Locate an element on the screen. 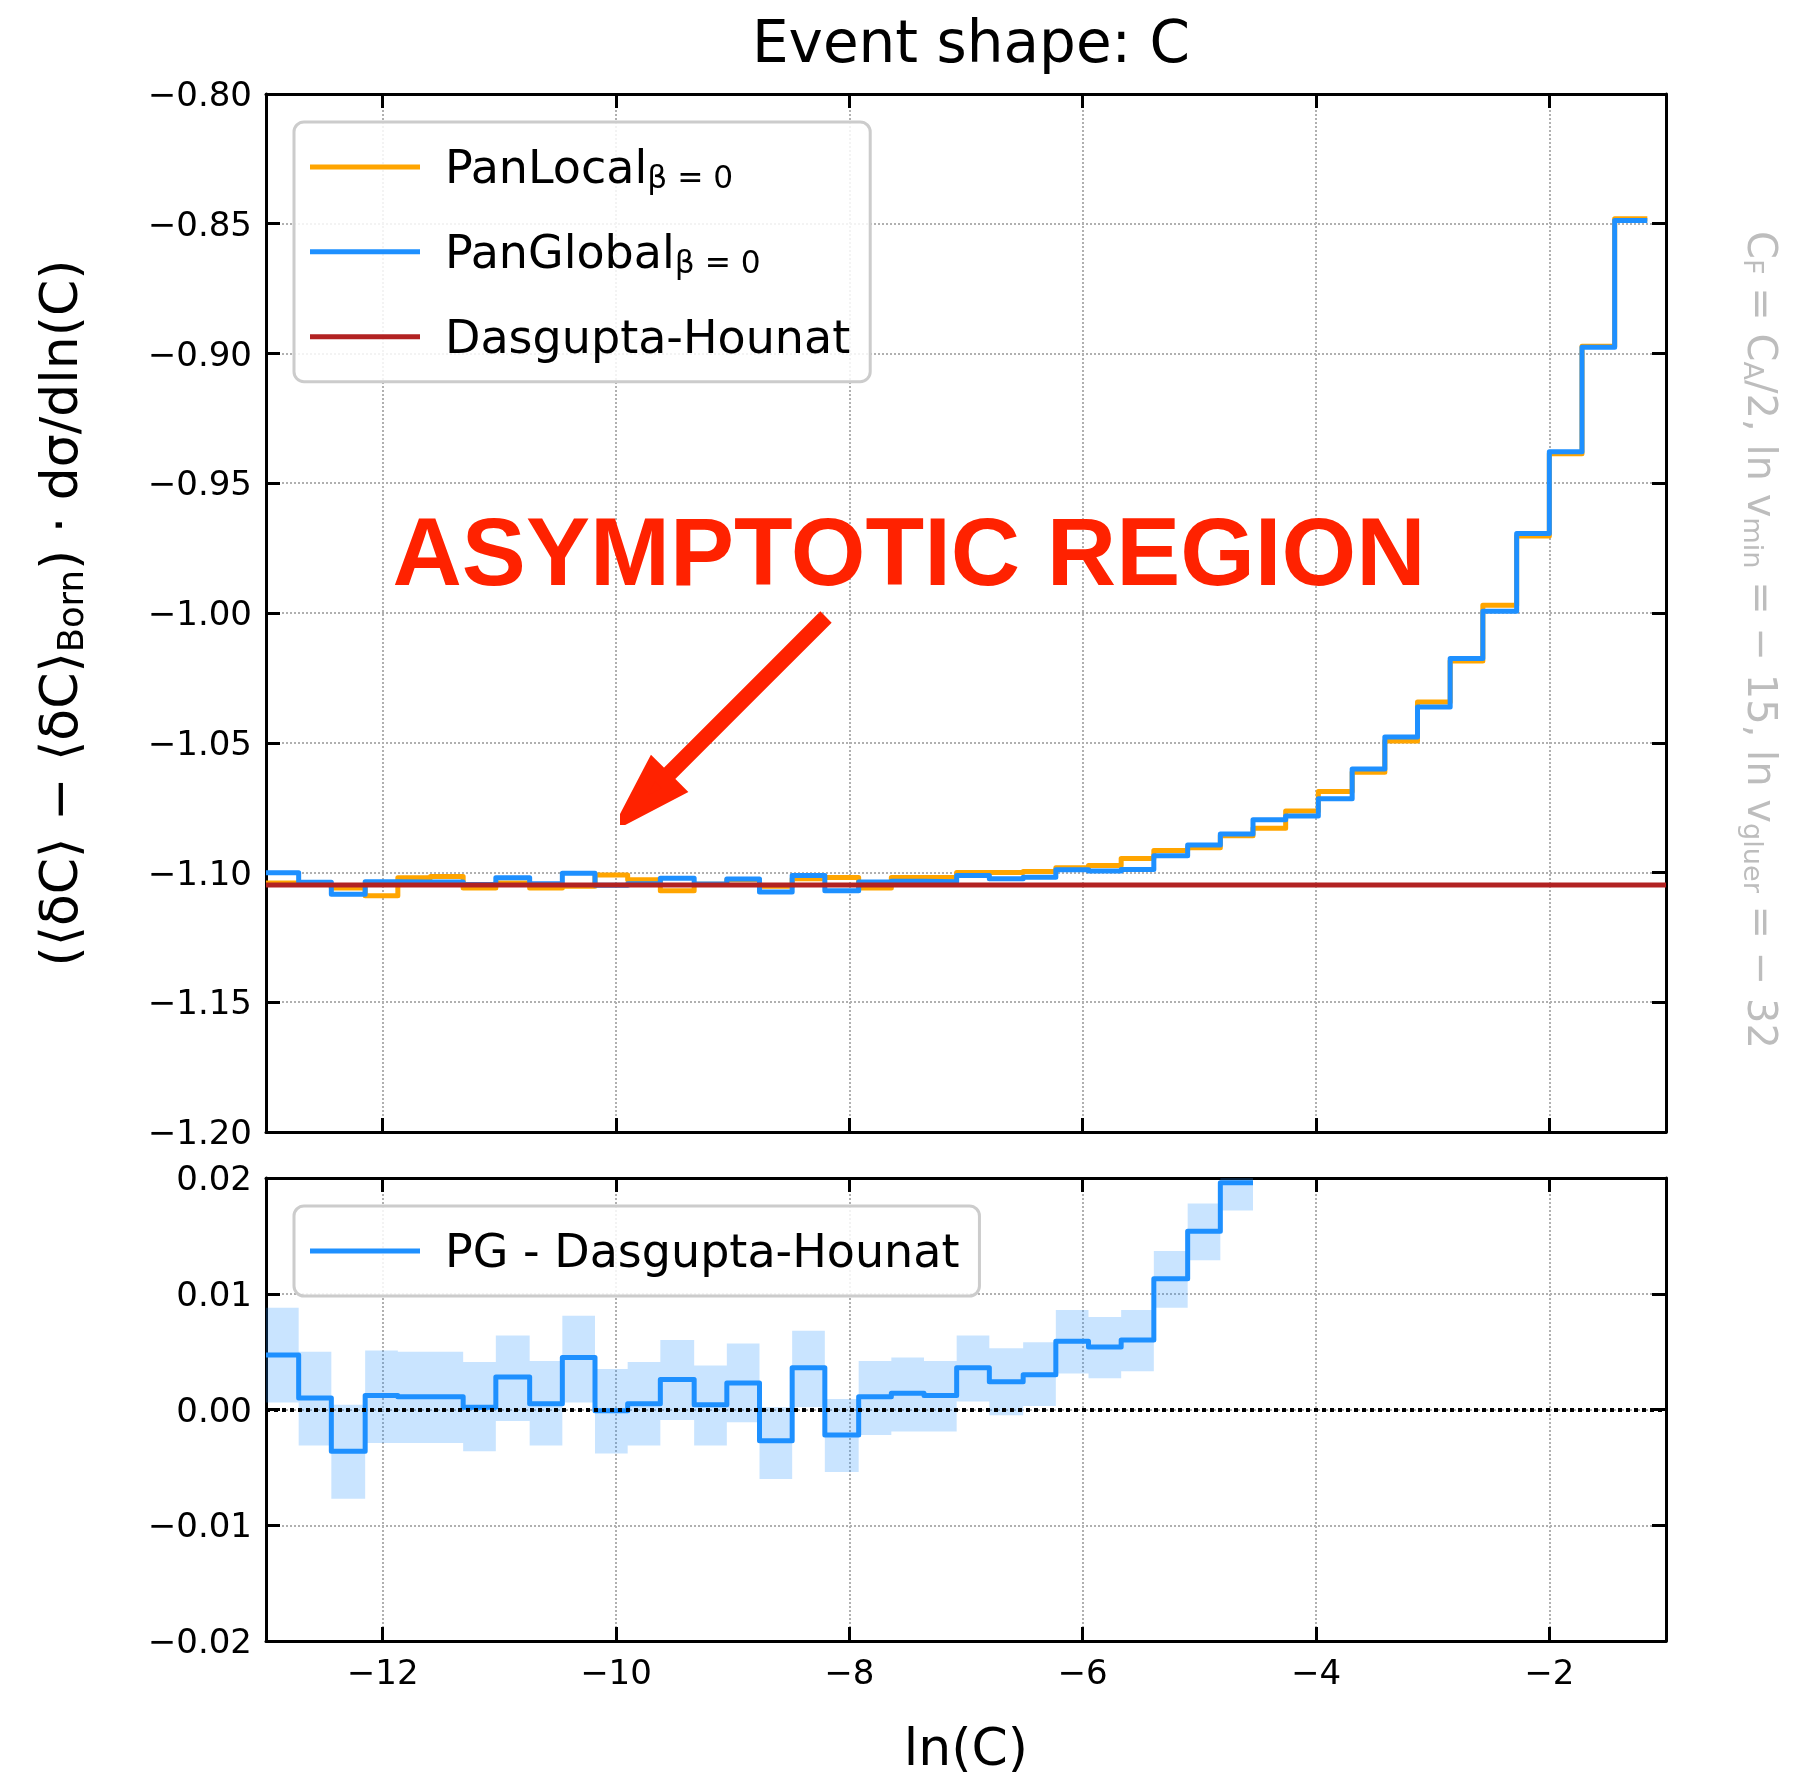 Image resolution: width=1793 pixels, height=1778 pixels. x-tick-label: −12 is located at coordinates (382, 1672).